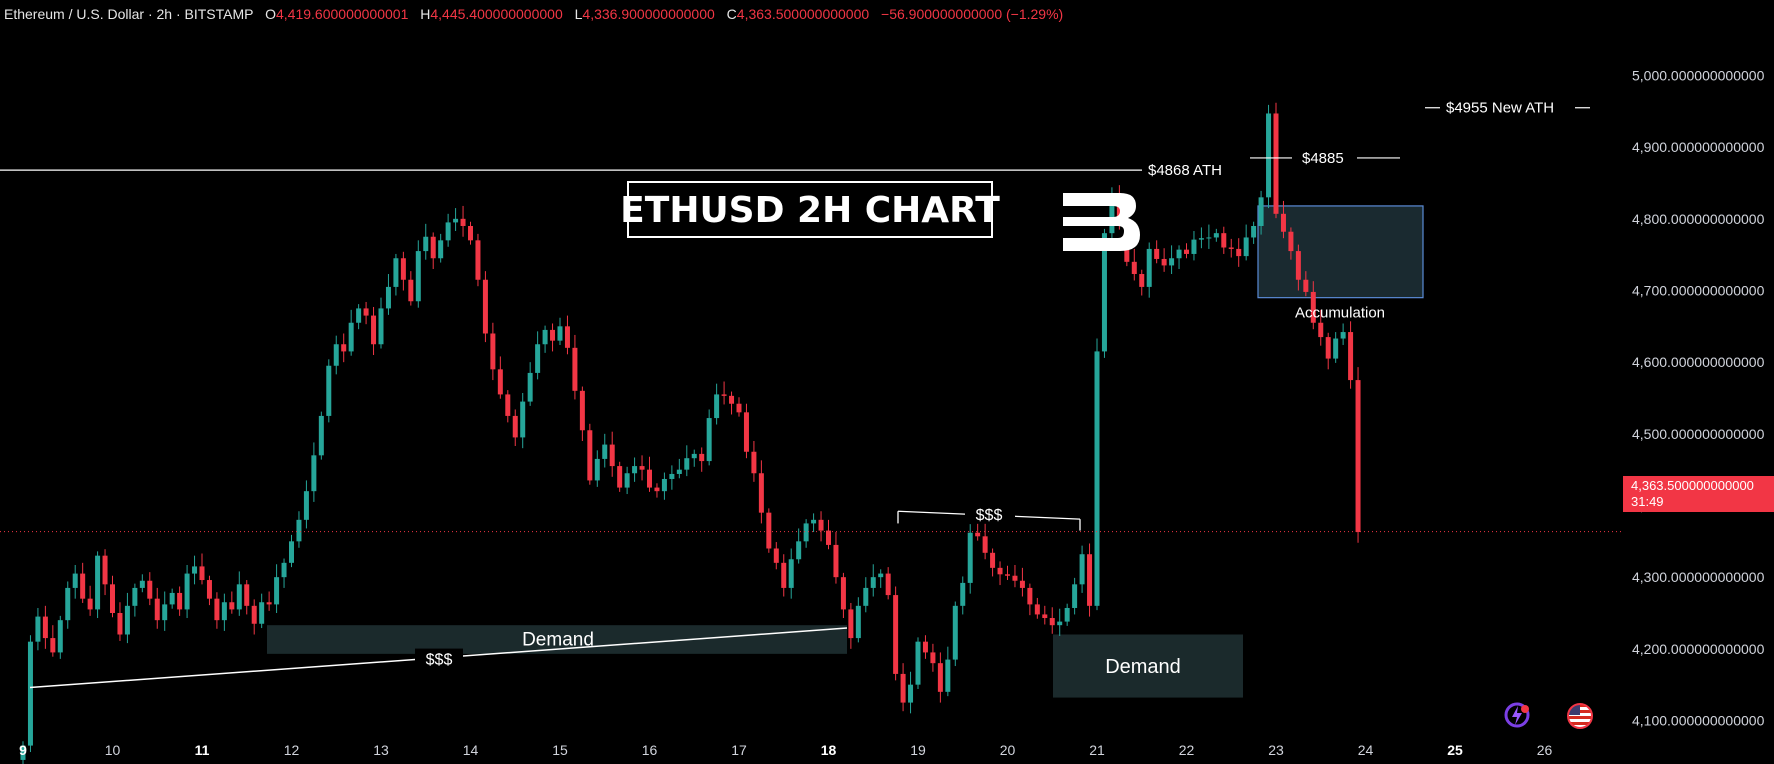  Describe the element at coordinates (1647, 501) in the screenshot. I see `candle-countdown: 31:49` at that location.